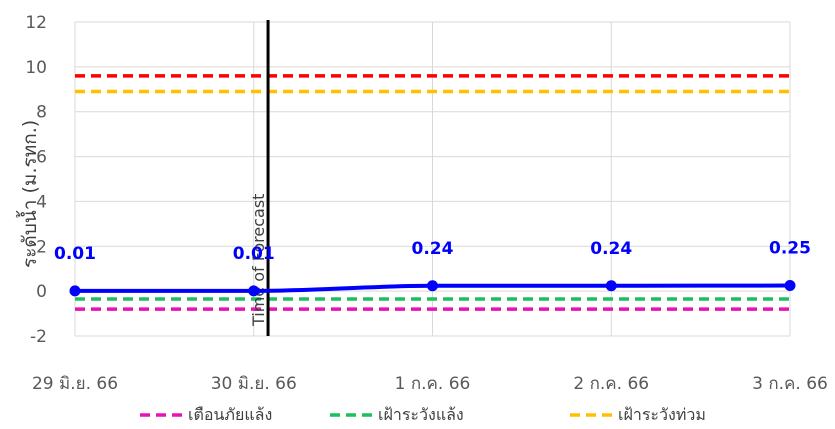  What do you see at coordinates (41, 158) in the screenshot?
I see `y-tick-label: 6` at bounding box center [41, 158].